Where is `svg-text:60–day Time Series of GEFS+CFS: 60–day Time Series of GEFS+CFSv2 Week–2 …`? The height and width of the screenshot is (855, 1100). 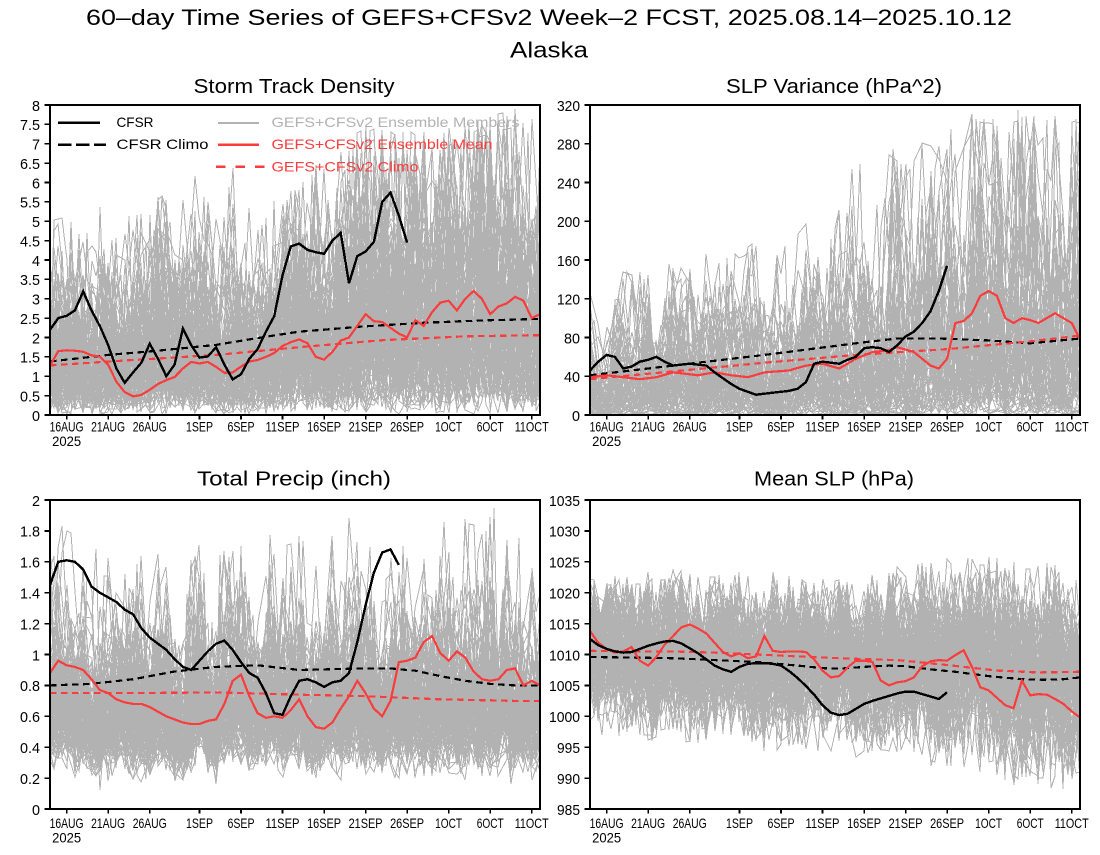 svg-text:60–day Time Series of GEFS+CFS: 60–day Time Series of GEFS+CFSv2 Week–2 … is located at coordinates (549, 17).